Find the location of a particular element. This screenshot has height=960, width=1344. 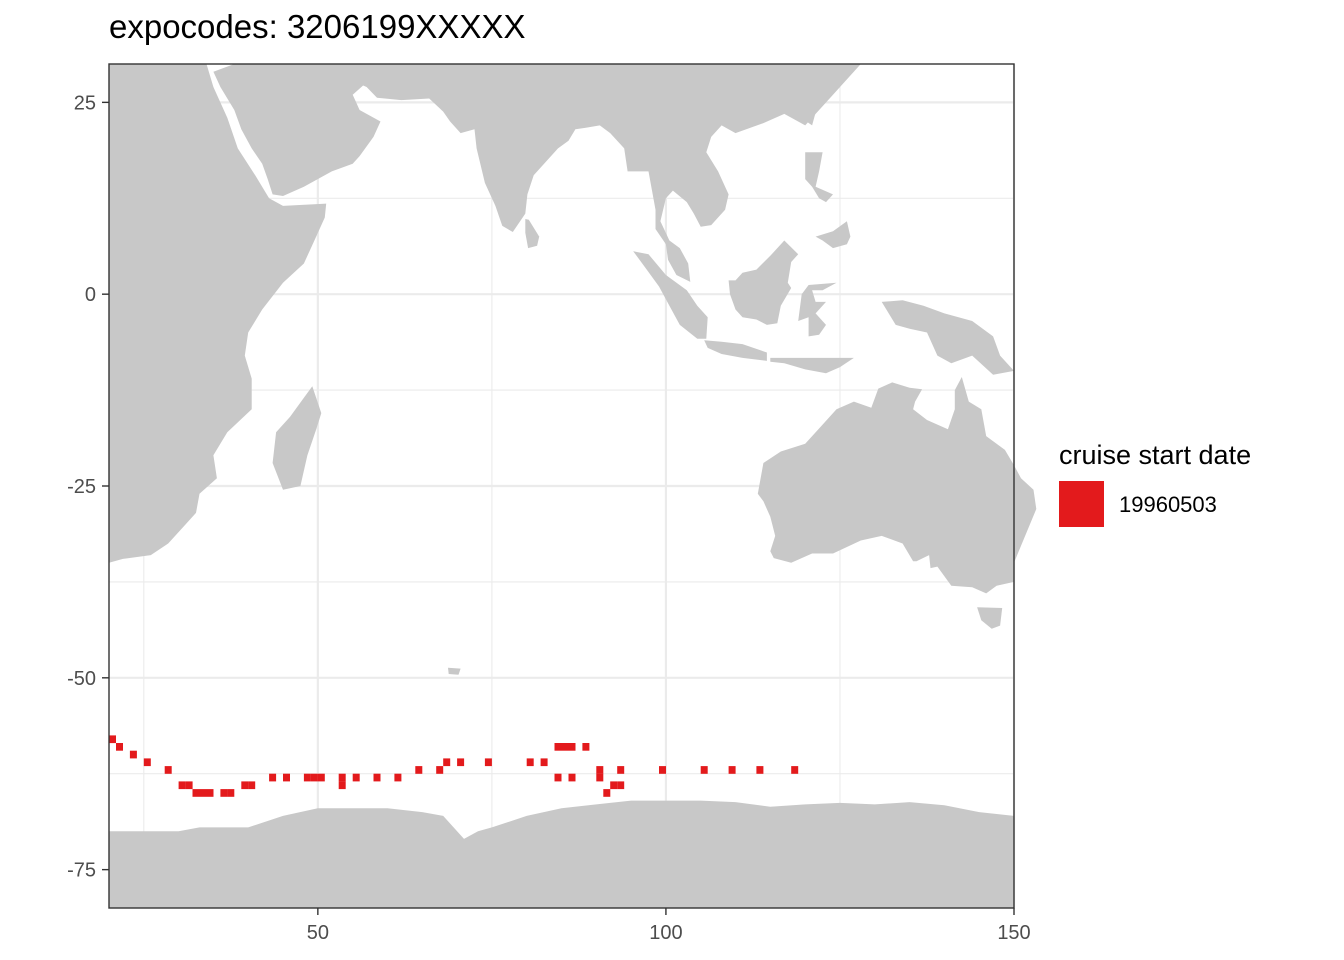

y-tick-label: -75 is located at coordinates (81, 871).